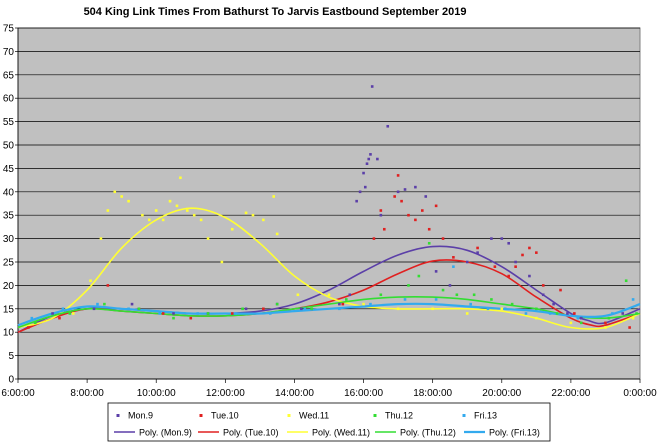  I want to click on y-tick-label: 55, so click(9, 122).